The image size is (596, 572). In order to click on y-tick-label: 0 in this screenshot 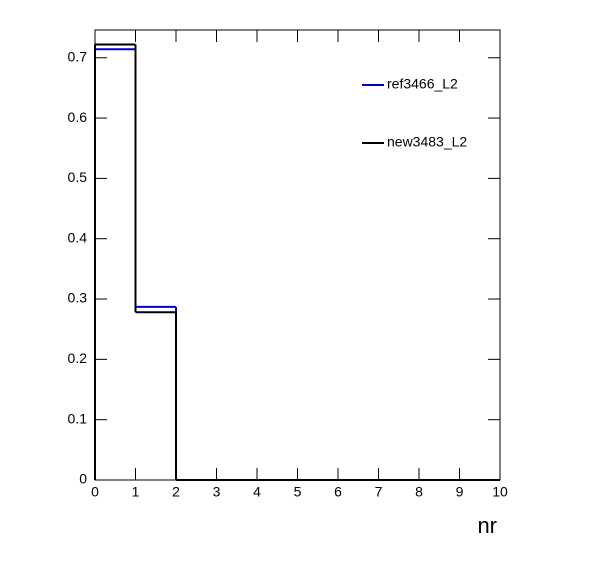, I will do `click(83, 479)`.